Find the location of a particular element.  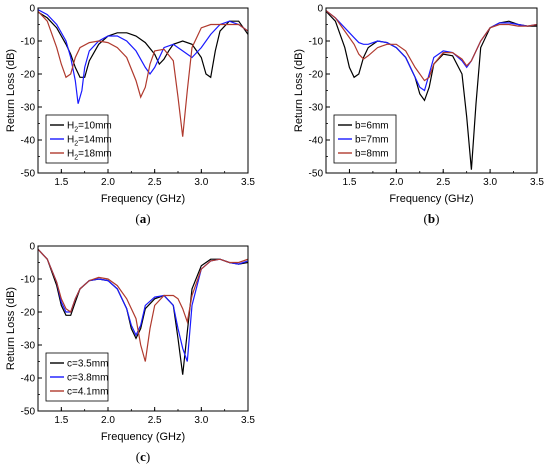

legend: c=3.5mm c=3.8mm c=4.1mm is located at coordinates (76, 377).